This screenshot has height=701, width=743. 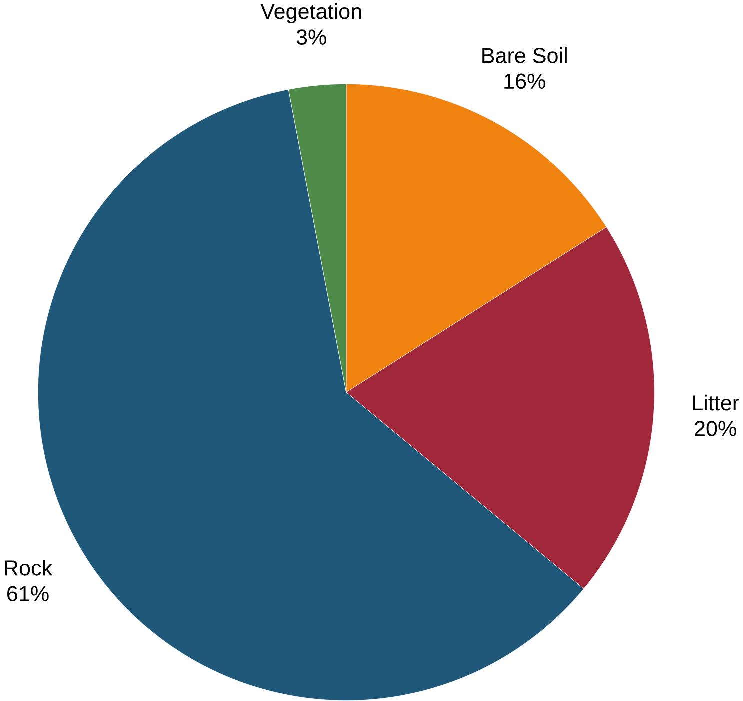 I want to click on slice-label: Litter, so click(x=716, y=402).